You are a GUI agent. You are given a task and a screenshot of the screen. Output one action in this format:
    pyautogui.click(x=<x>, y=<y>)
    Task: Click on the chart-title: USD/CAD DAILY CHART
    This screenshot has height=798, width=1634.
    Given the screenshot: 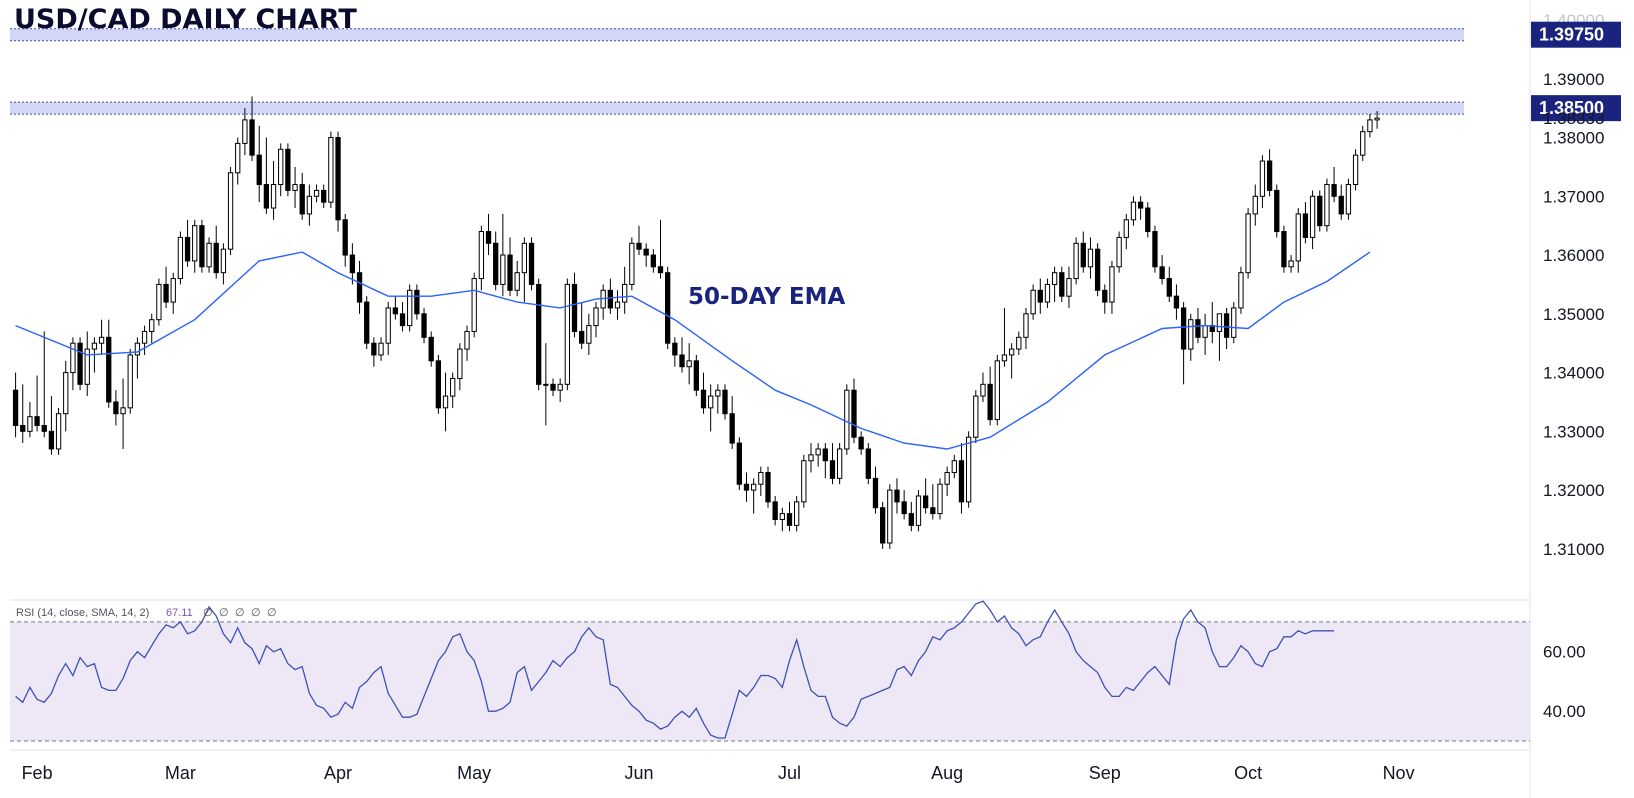 What is the action you would take?
    pyautogui.click(x=185, y=19)
    